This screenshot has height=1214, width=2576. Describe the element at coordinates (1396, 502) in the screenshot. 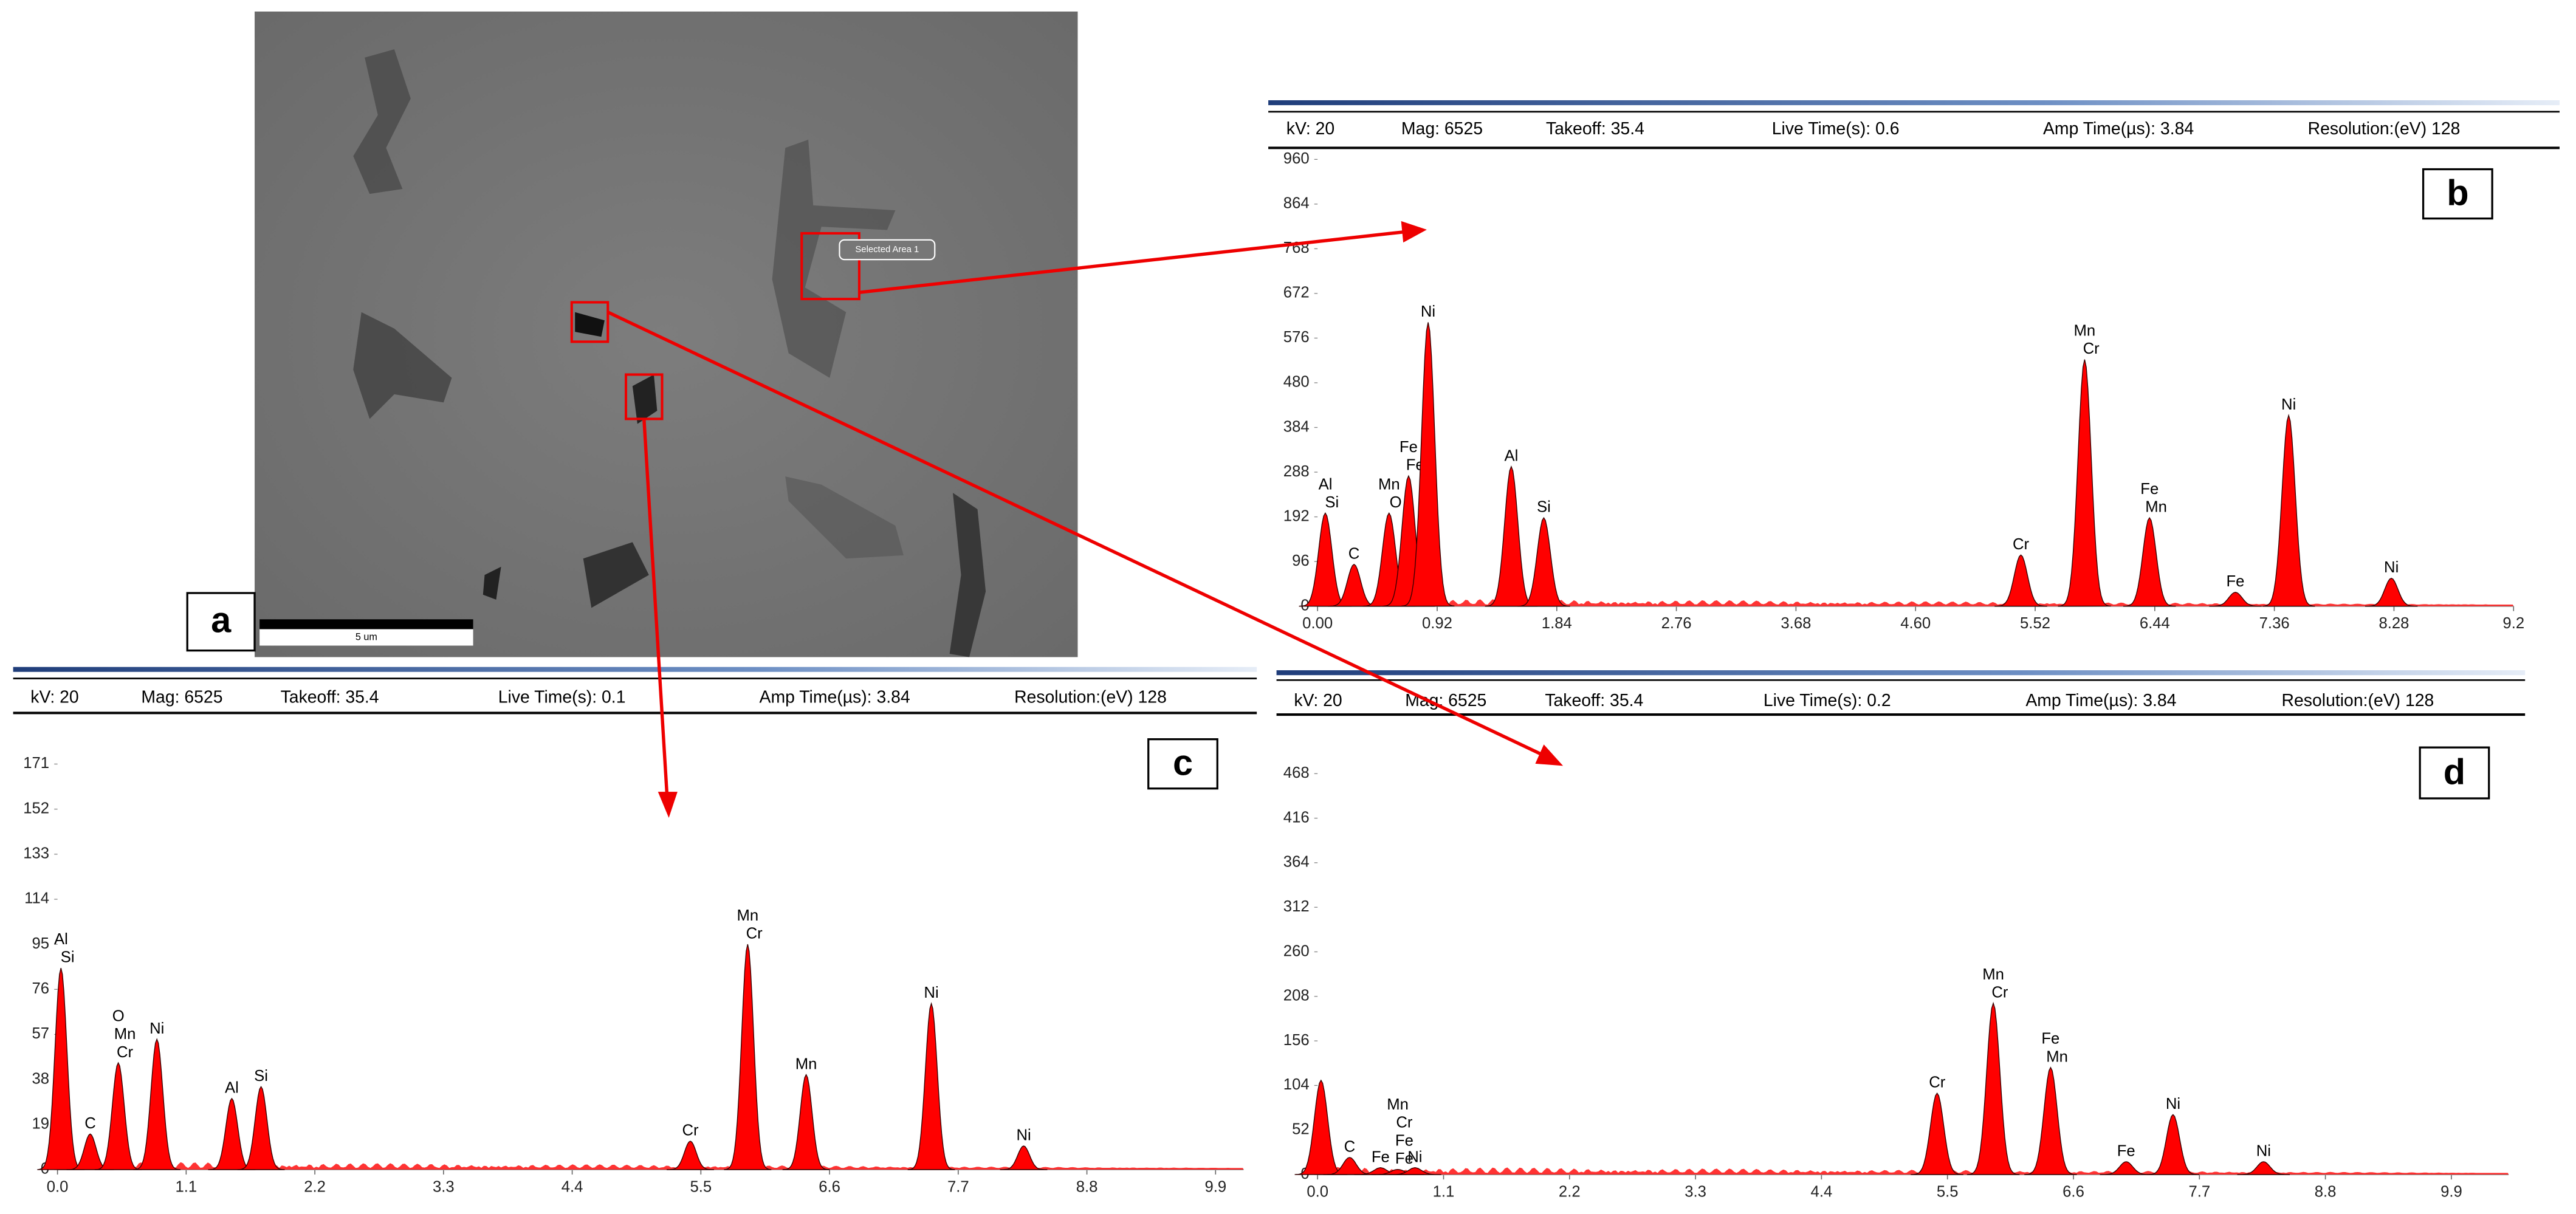

I see `peak-label: O` at that location.